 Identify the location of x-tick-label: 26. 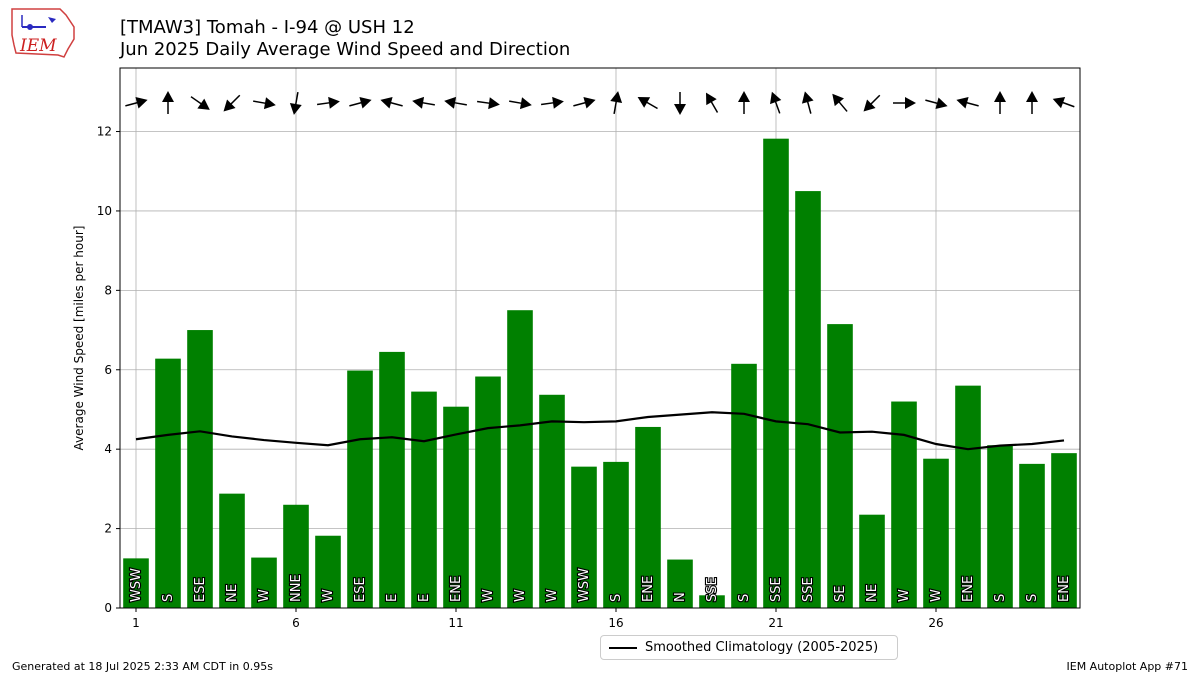
(935, 623).